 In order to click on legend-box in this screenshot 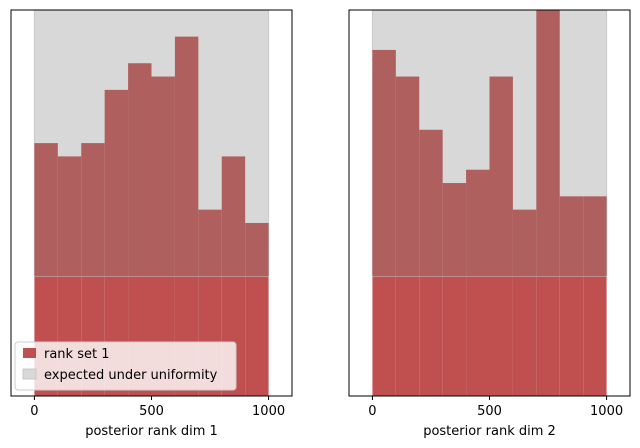, I will do `click(125, 366)`.